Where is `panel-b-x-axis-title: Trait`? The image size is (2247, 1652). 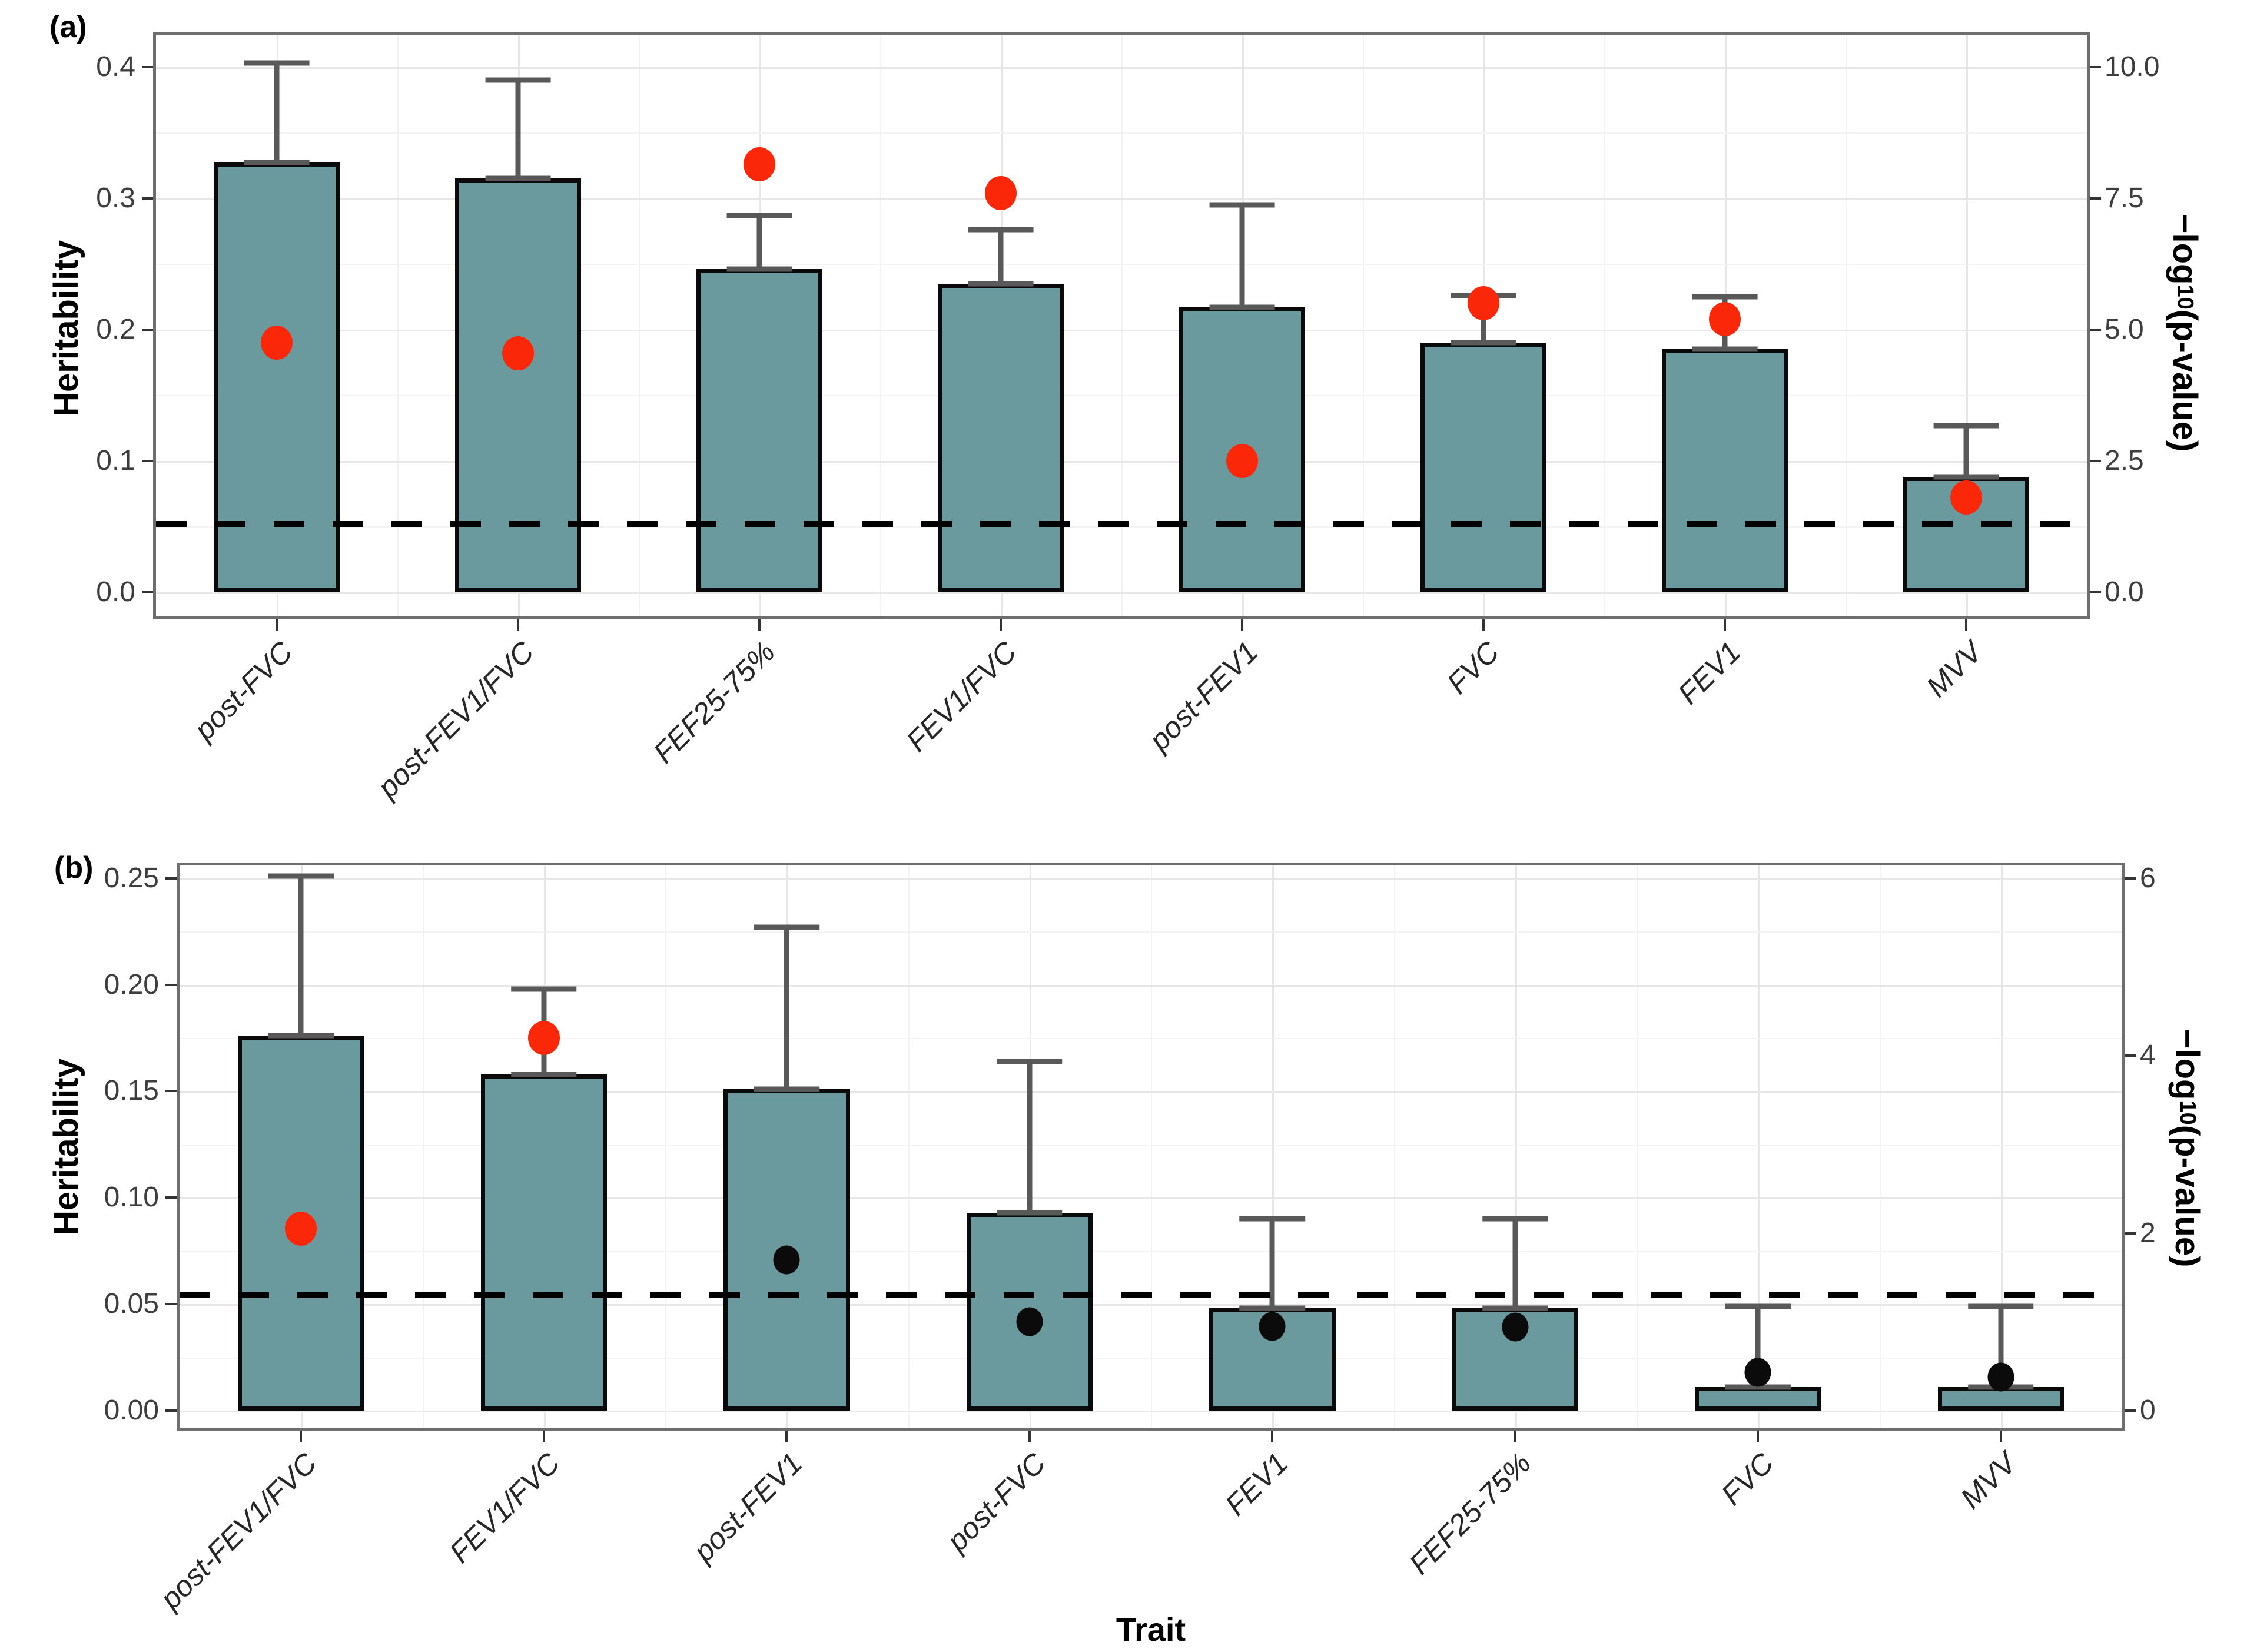
panel-b-x-axis-title: Trait is located at coordinates (1151, 1629).